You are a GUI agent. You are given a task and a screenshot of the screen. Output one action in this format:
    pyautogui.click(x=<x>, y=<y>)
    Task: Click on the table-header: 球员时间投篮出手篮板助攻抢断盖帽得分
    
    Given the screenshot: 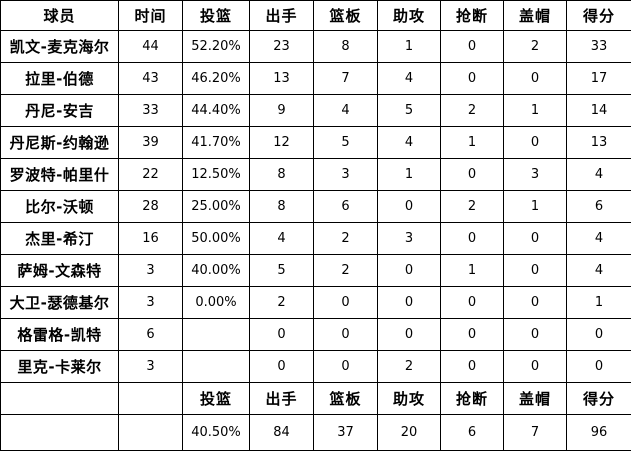 What is the action you would take?
    pyautogui.click(x=316, y=16)
    